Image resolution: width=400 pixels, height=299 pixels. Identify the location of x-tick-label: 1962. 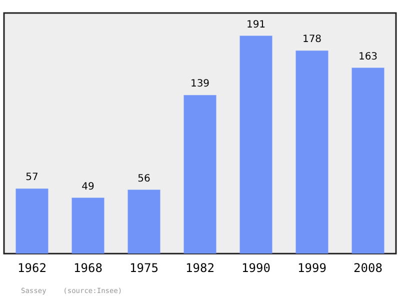
(32, 267).